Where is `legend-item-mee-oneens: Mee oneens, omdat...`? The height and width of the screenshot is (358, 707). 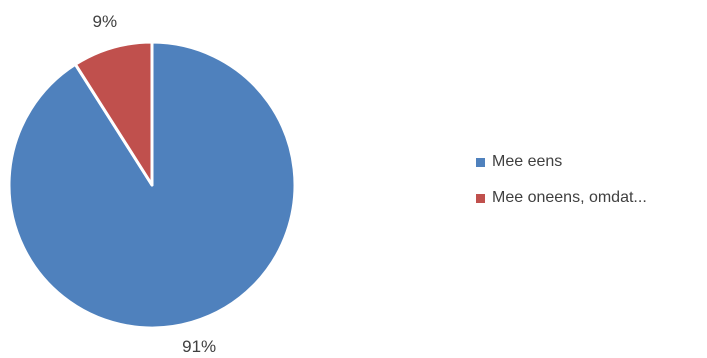
legend-item-mee-oneens: Mee oneens, omdat... is located at coordinates (561, 198).